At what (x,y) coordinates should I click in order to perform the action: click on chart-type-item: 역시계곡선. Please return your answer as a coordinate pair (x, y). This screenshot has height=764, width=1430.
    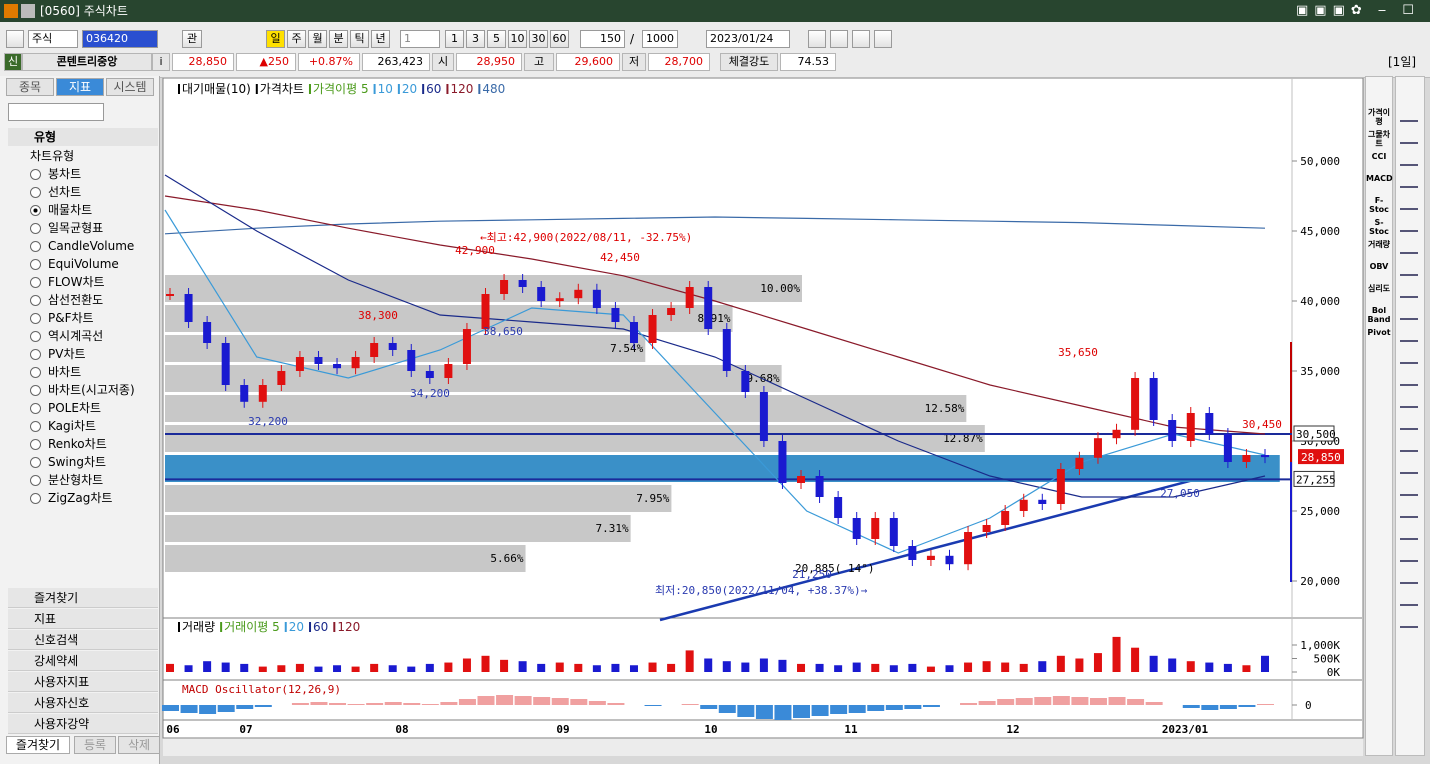
    Looking at the image, I should click on (76, 336).